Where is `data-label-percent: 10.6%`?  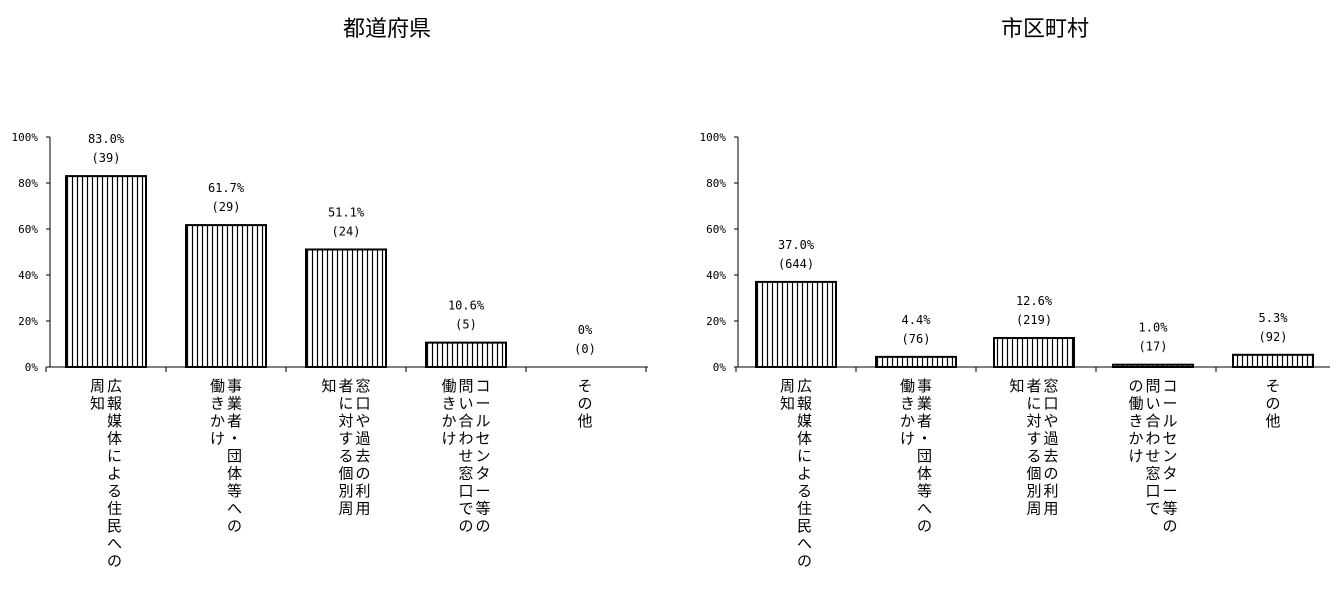
data-label-percent: 10.6% is located at coordinates (466, 306).